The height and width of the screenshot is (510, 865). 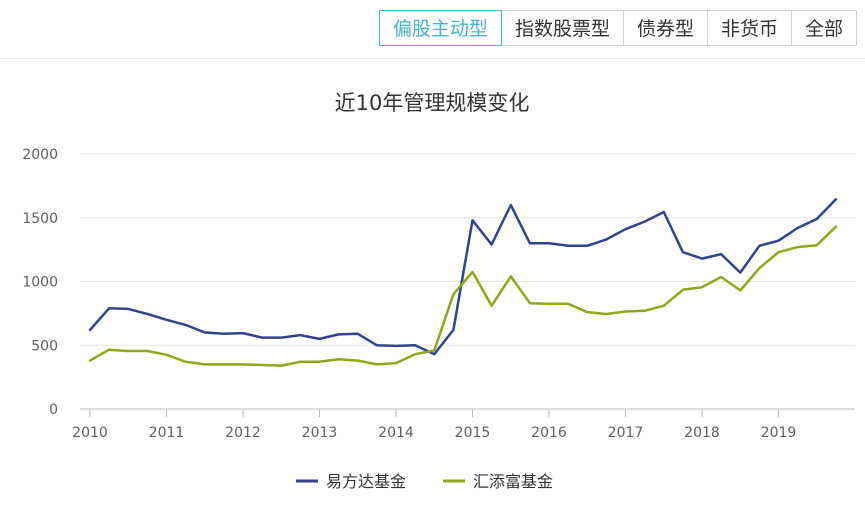 What do you see at coordinates (366, 481) in the screenshot?
I see `legend-label-1: 易方达基金` at bounding box center [366, 481].